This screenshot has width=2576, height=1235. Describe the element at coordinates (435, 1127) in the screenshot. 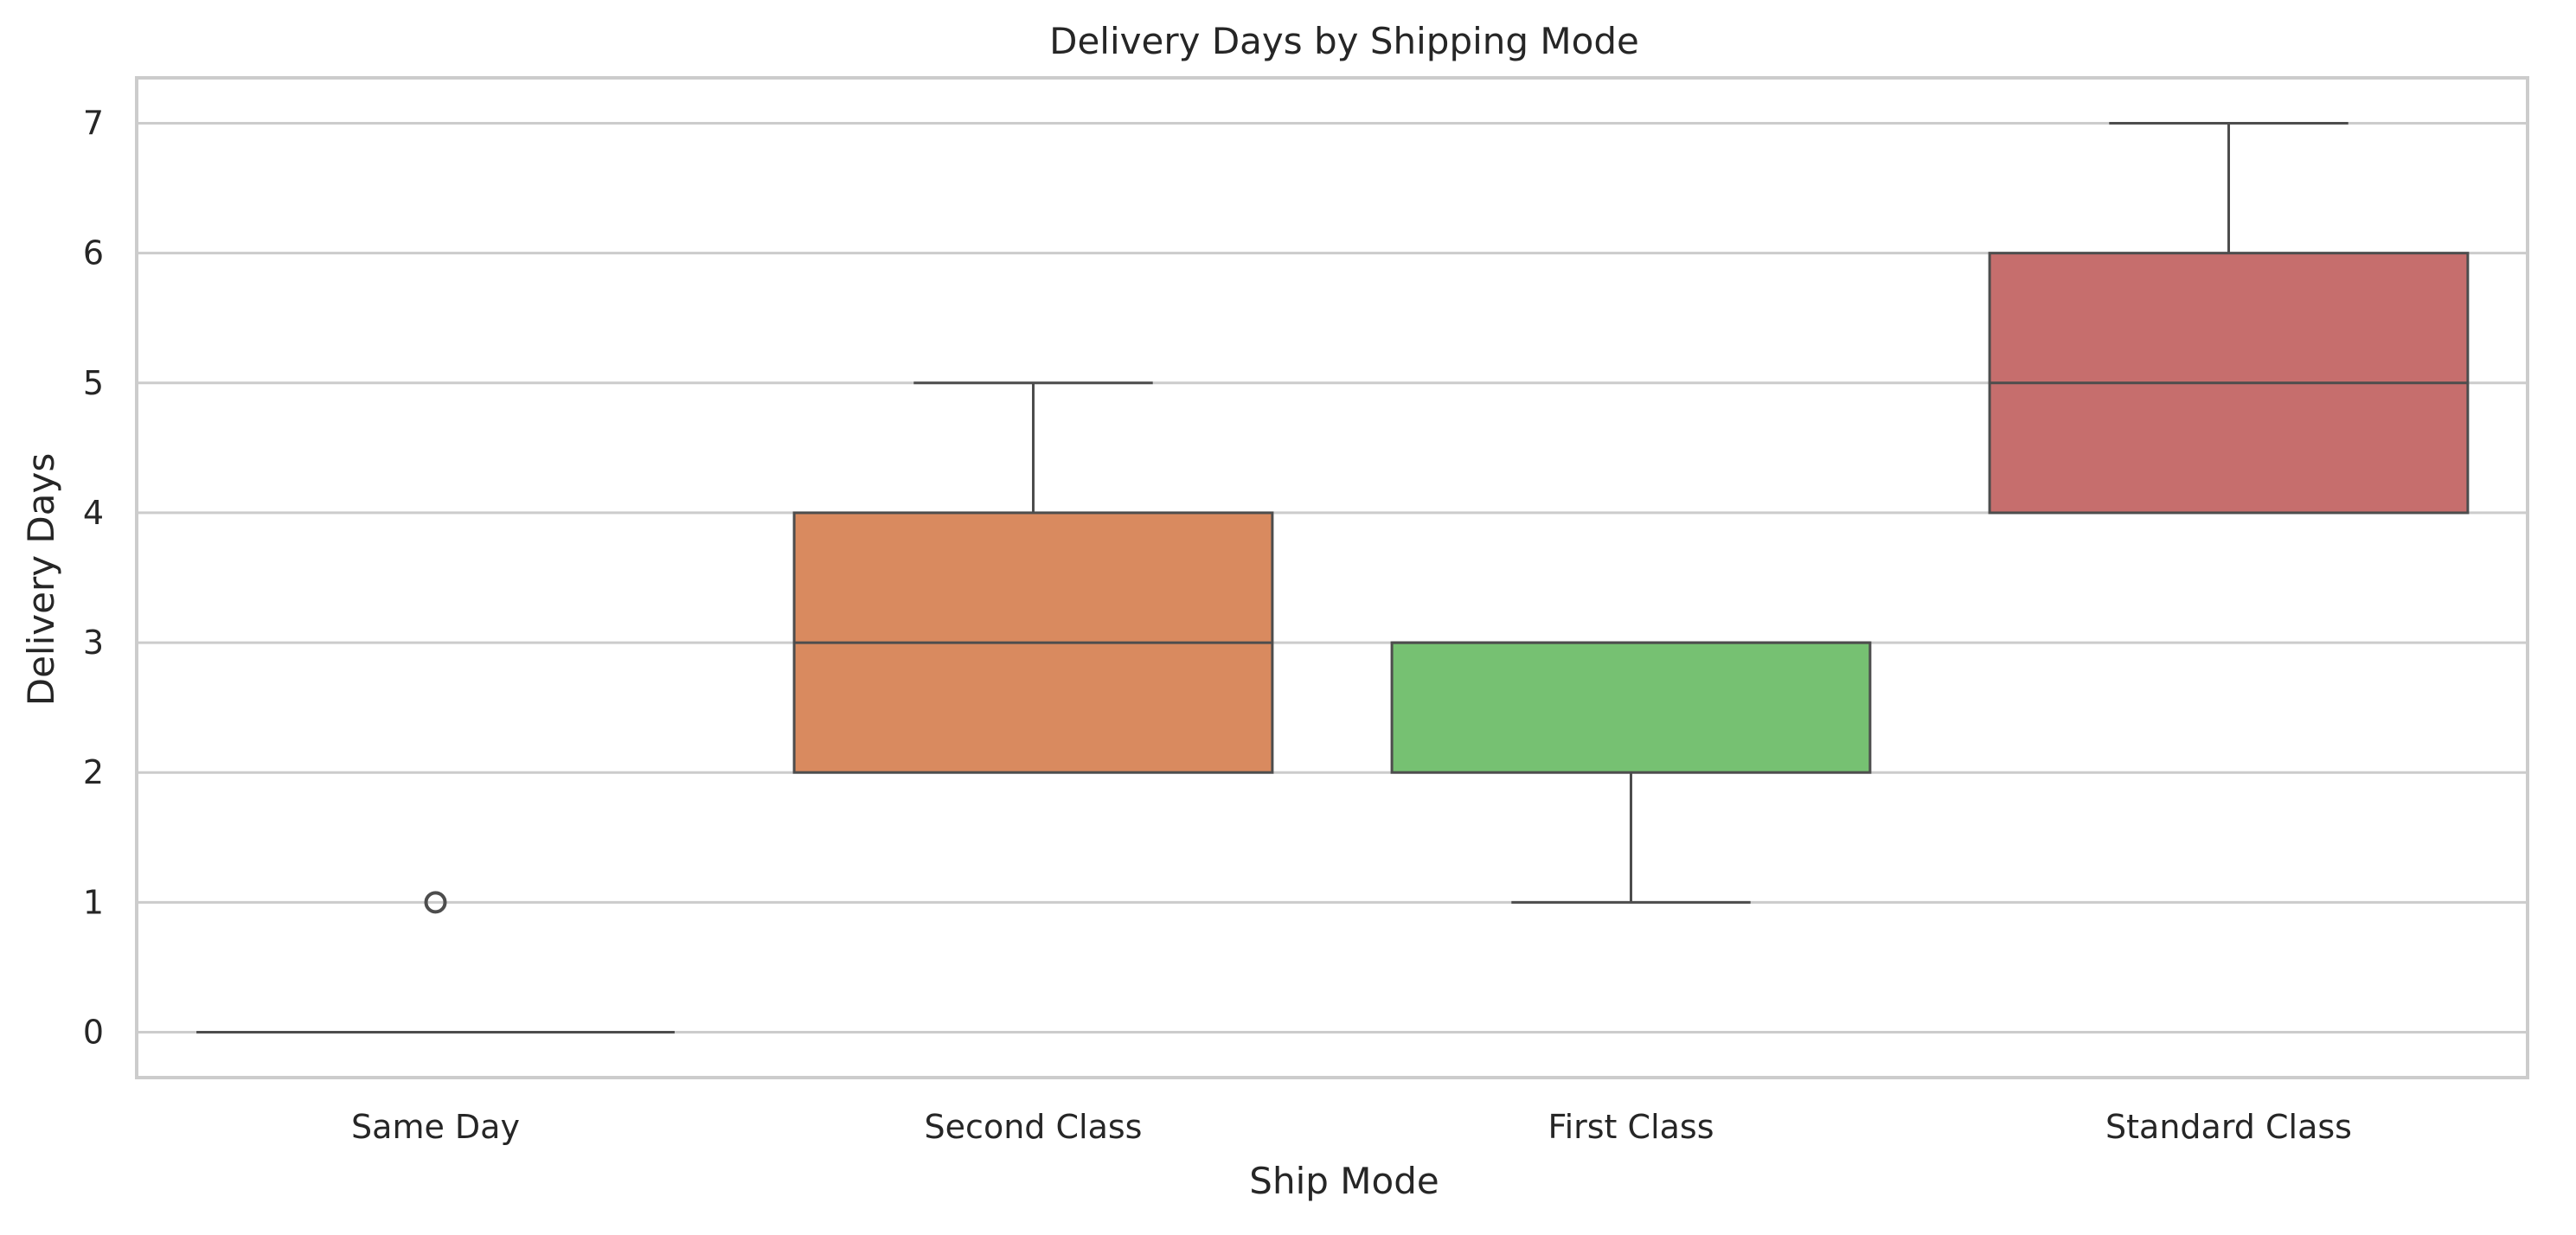

I see `x-tick-label: Same Day` at that location.